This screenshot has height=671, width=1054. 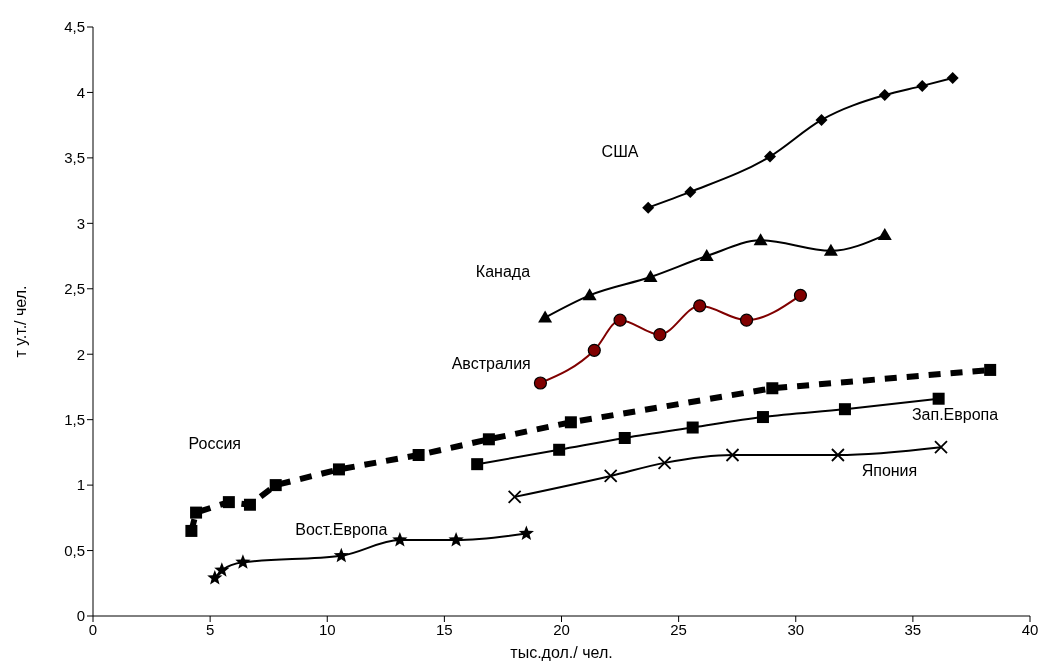 What do you see at coordinates (74, 550) in the screenshot?
I see `y-tick-label: 0,5` at bounding box center [74, 550].